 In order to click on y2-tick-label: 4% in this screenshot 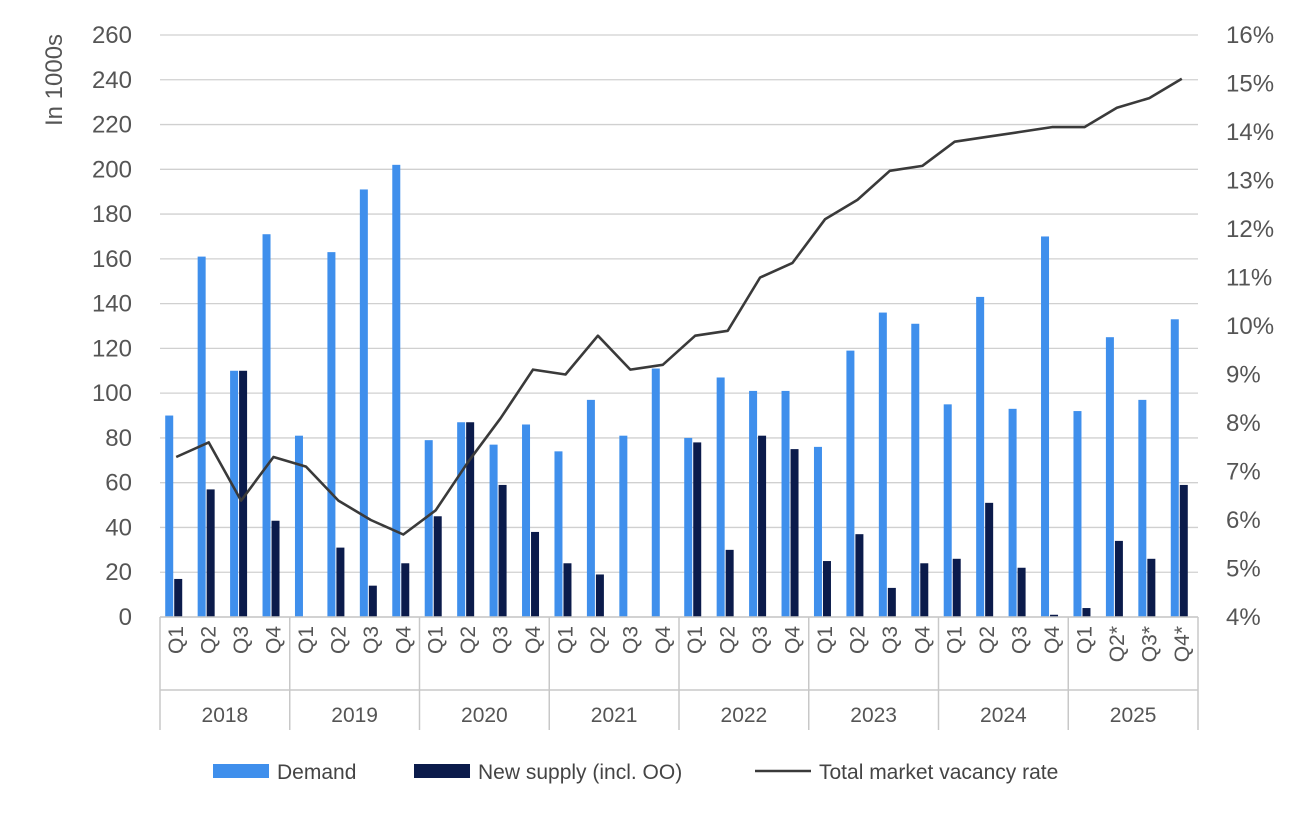, I will do `click(1243, 617)`.